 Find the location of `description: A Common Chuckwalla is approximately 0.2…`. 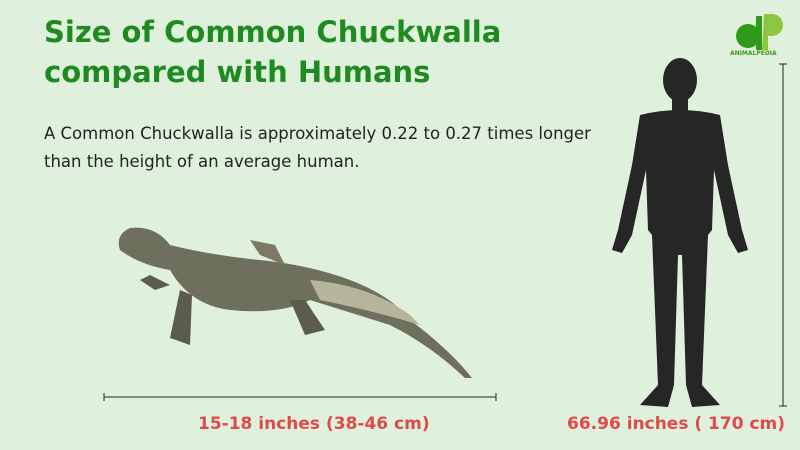

description: A Common Chuckwalla is approximately 0.2… is located at coordinates (317, 147).